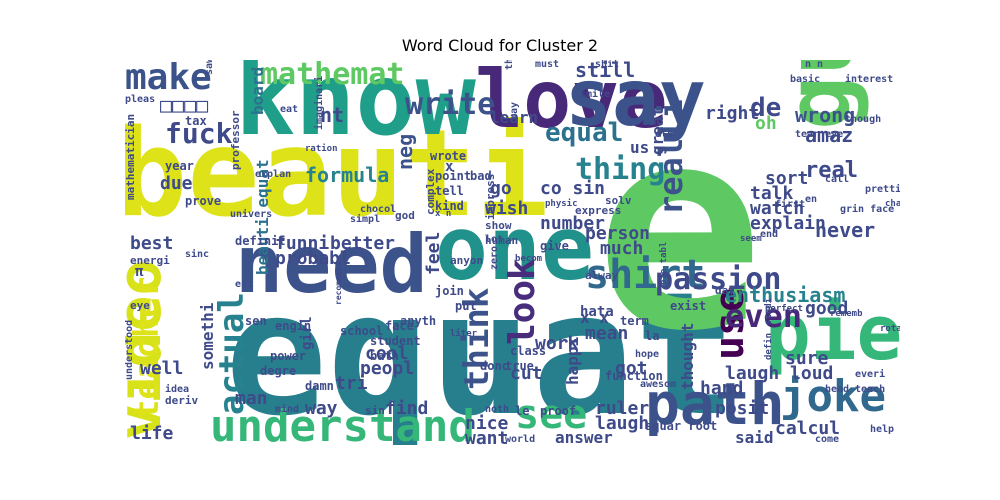 This screenshot has width=1000, height=500. I want to click on word-102: saw, so click(209, 67).